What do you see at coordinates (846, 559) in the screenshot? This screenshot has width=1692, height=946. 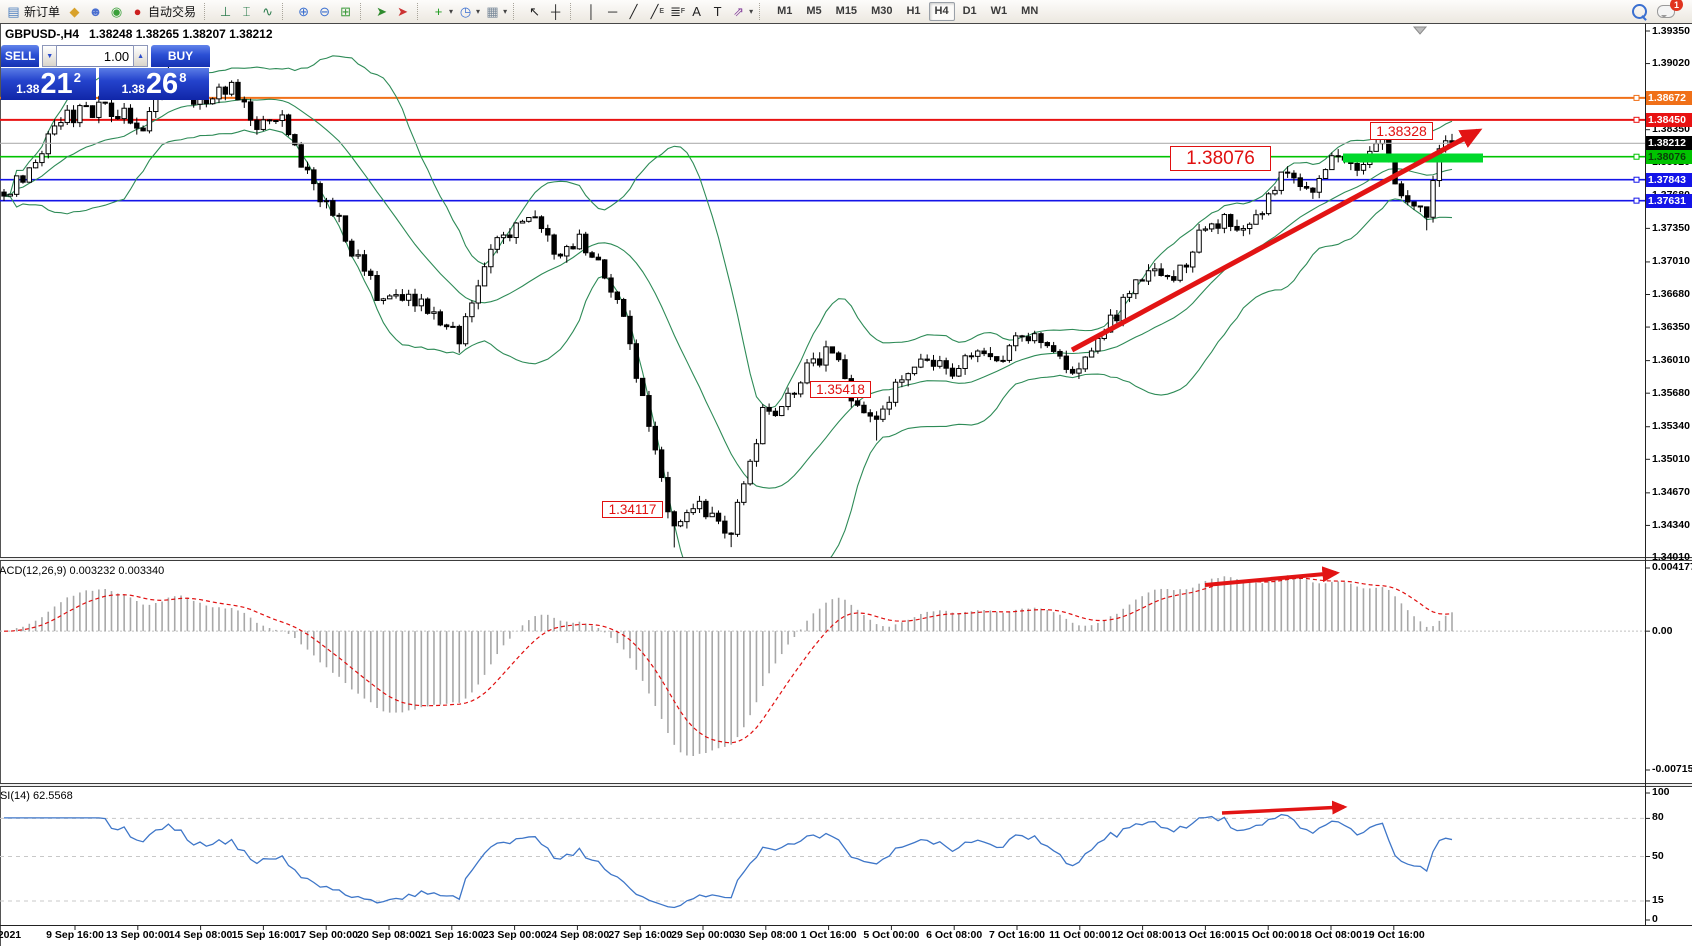 I see `macd-panel-splitter` at bounding box center [846, 559].